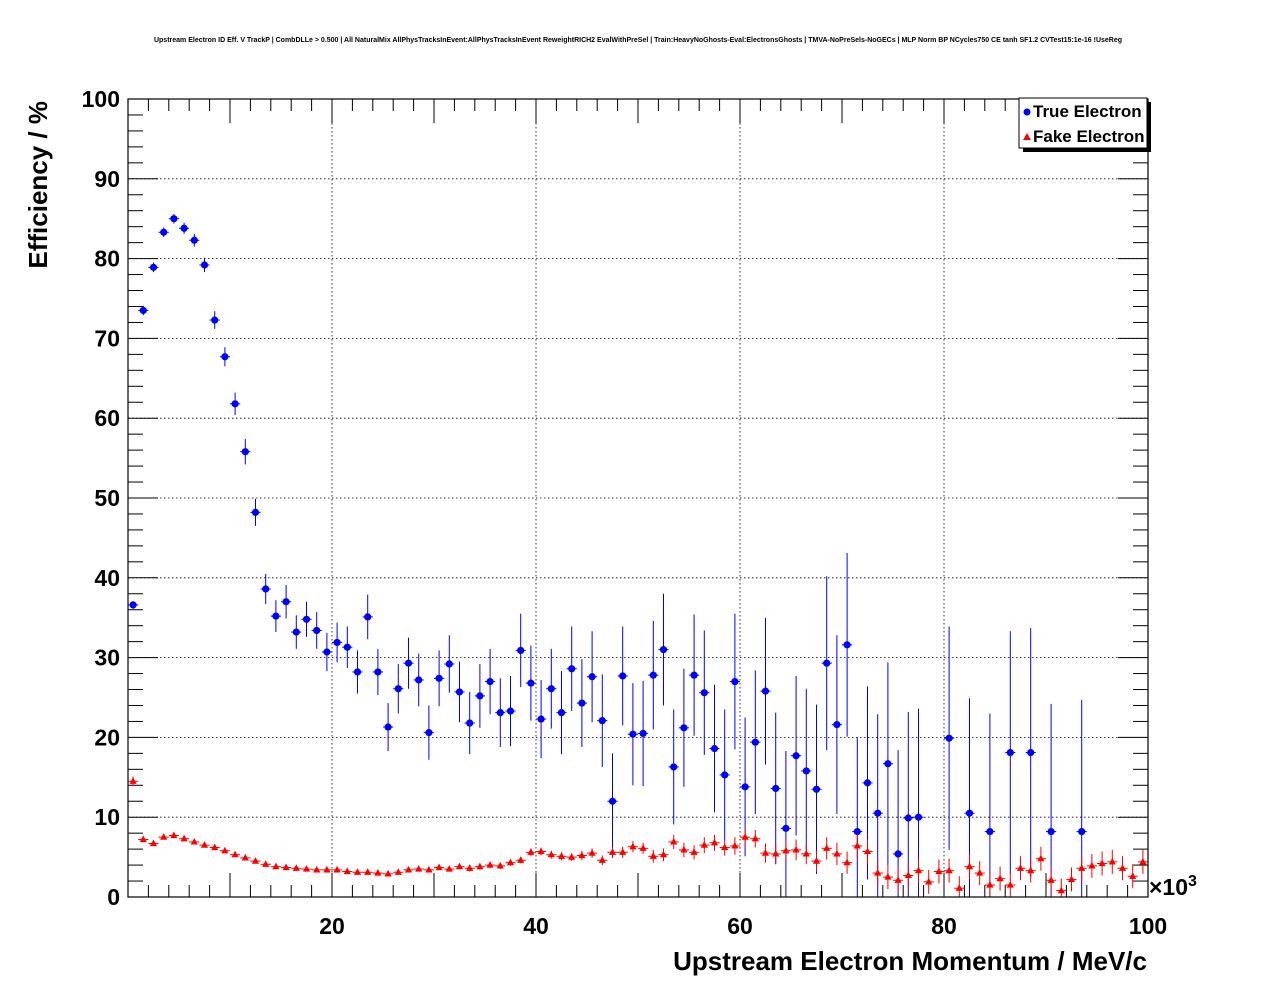 This screenshot has width=1276, height=996. I want to click on x-axis-title: Upstream Electron Momentum / MeV/c, so click(910, 961).